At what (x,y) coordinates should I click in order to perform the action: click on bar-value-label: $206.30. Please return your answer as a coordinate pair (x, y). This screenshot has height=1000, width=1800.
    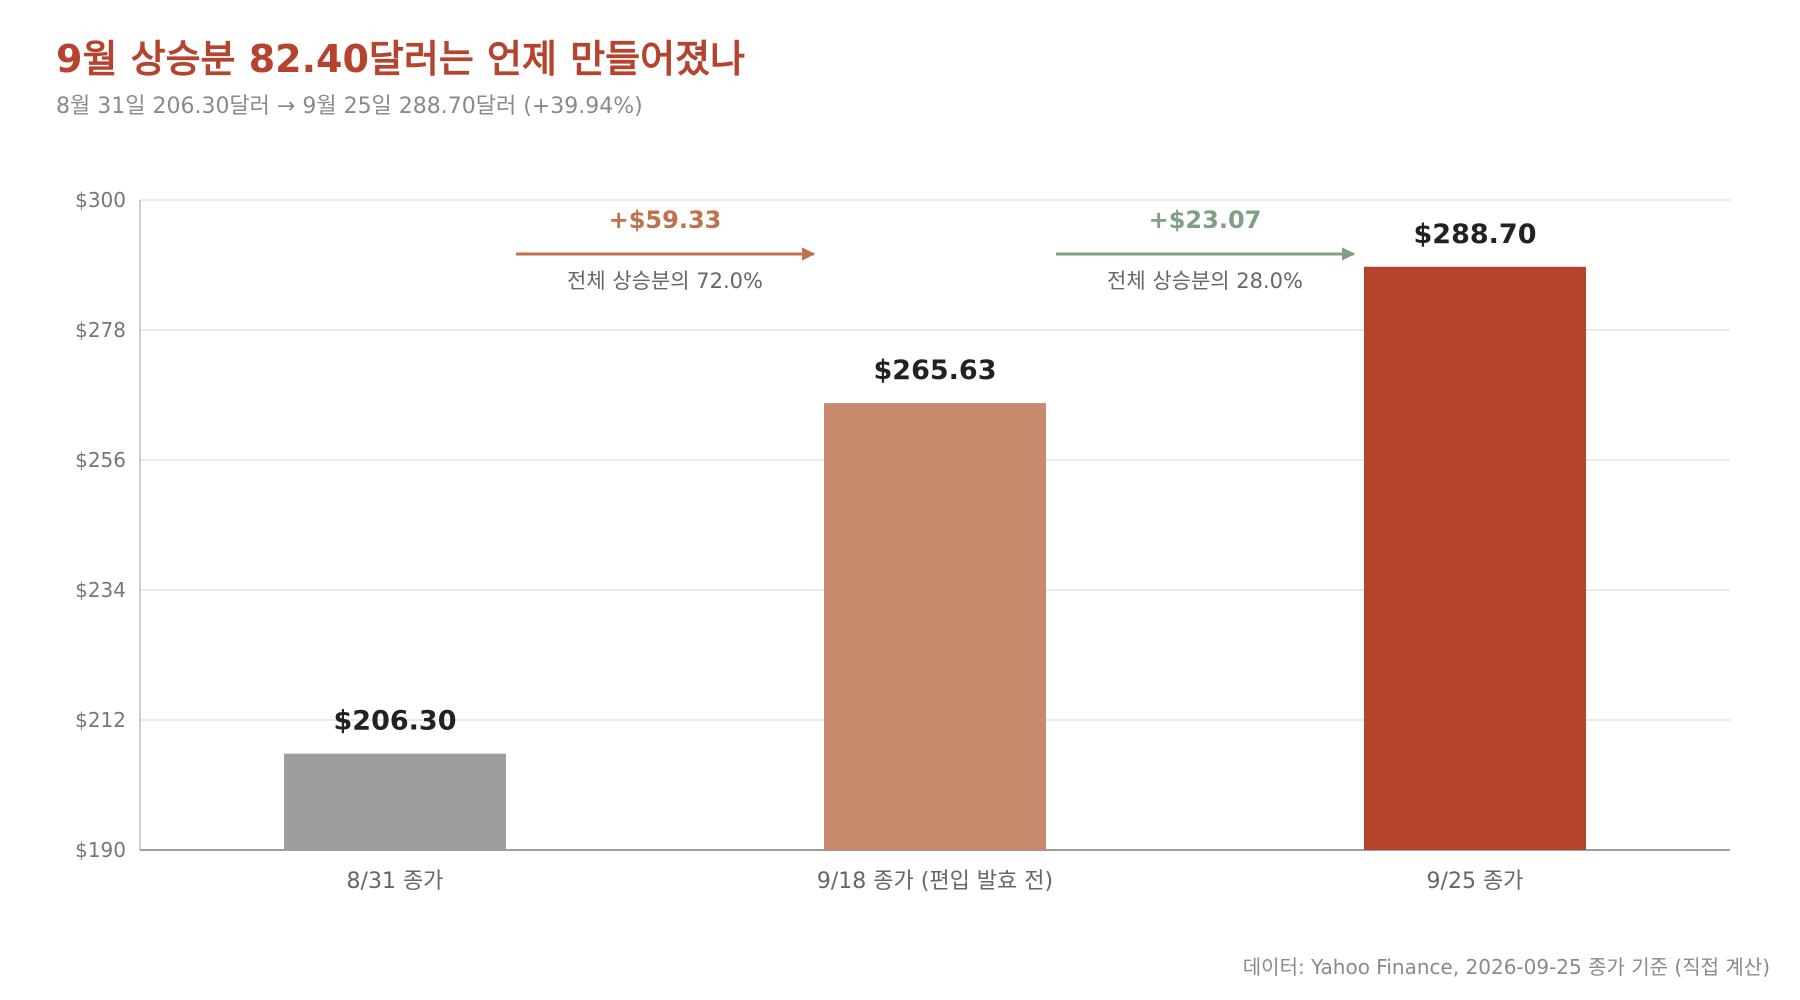
    Looking at the image, I should click on (395, 721).